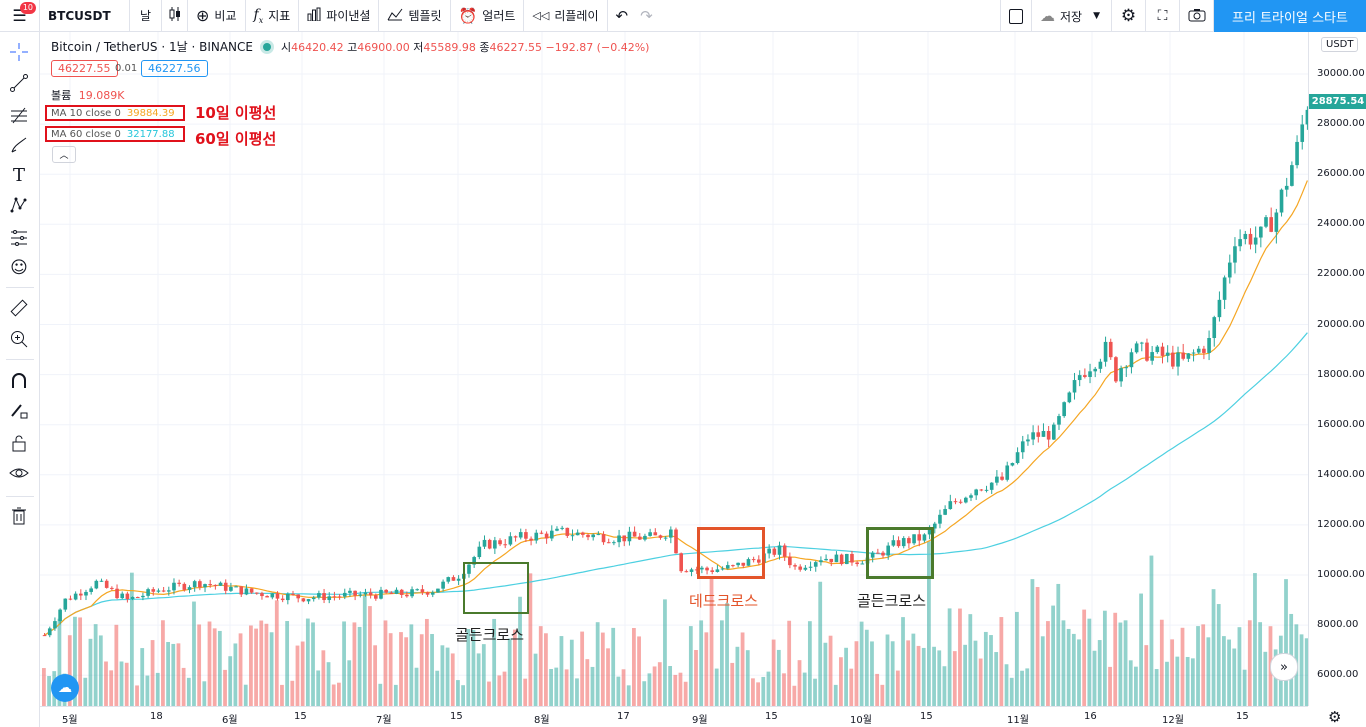 Image resolution: width=1366 pixels, height=727 pixels. What do you see at coordinates (19, 473) in the screenshot?
I see `eye-icon` at bounding box center [19, 473].